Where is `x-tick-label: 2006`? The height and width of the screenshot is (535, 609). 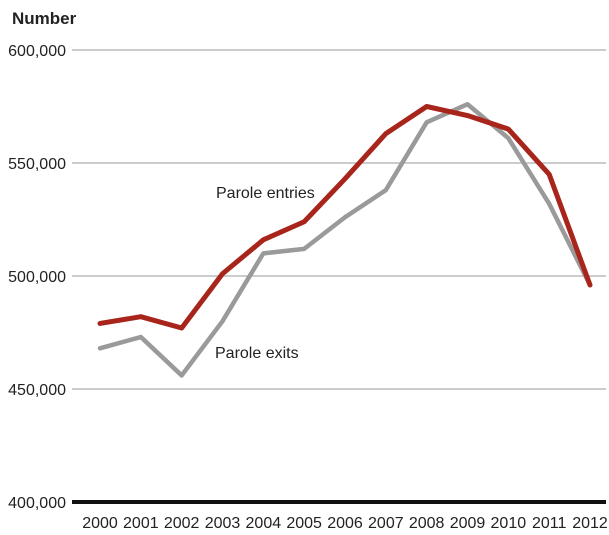 x-tick-label: 2006 is located at coordinates (345, 523).